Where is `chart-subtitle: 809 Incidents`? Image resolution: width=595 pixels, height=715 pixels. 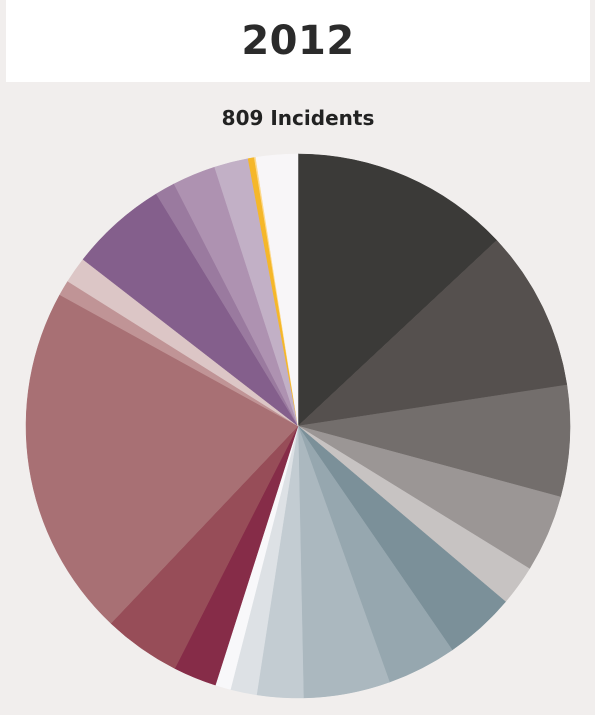
chart-subtitle: 809 Incidents is located at coordinates (298, 118).